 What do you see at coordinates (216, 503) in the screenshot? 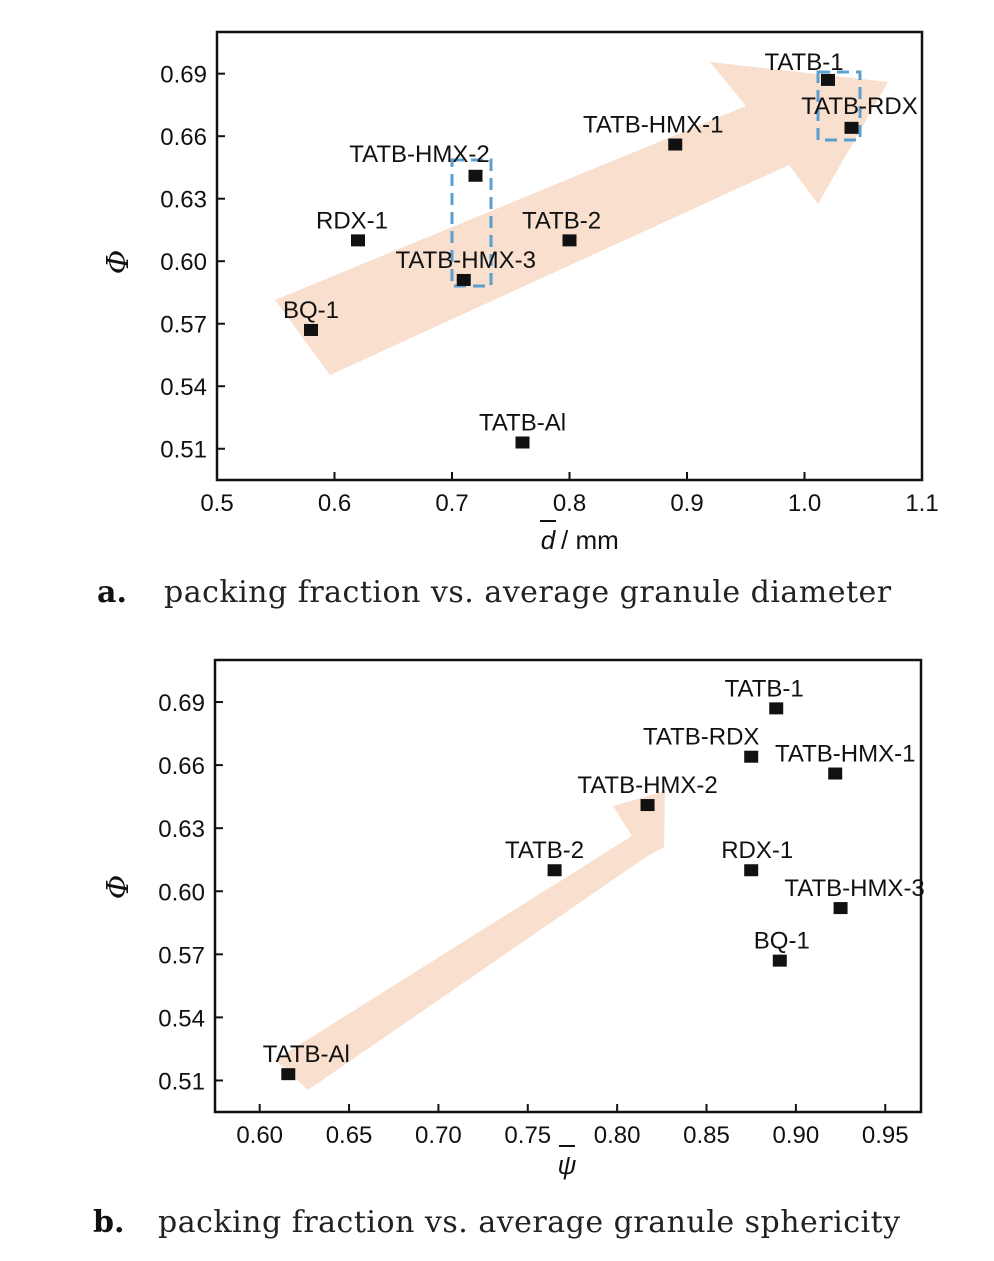
I see `x-tick-label: 0.5` at bounding box center [216, 503].